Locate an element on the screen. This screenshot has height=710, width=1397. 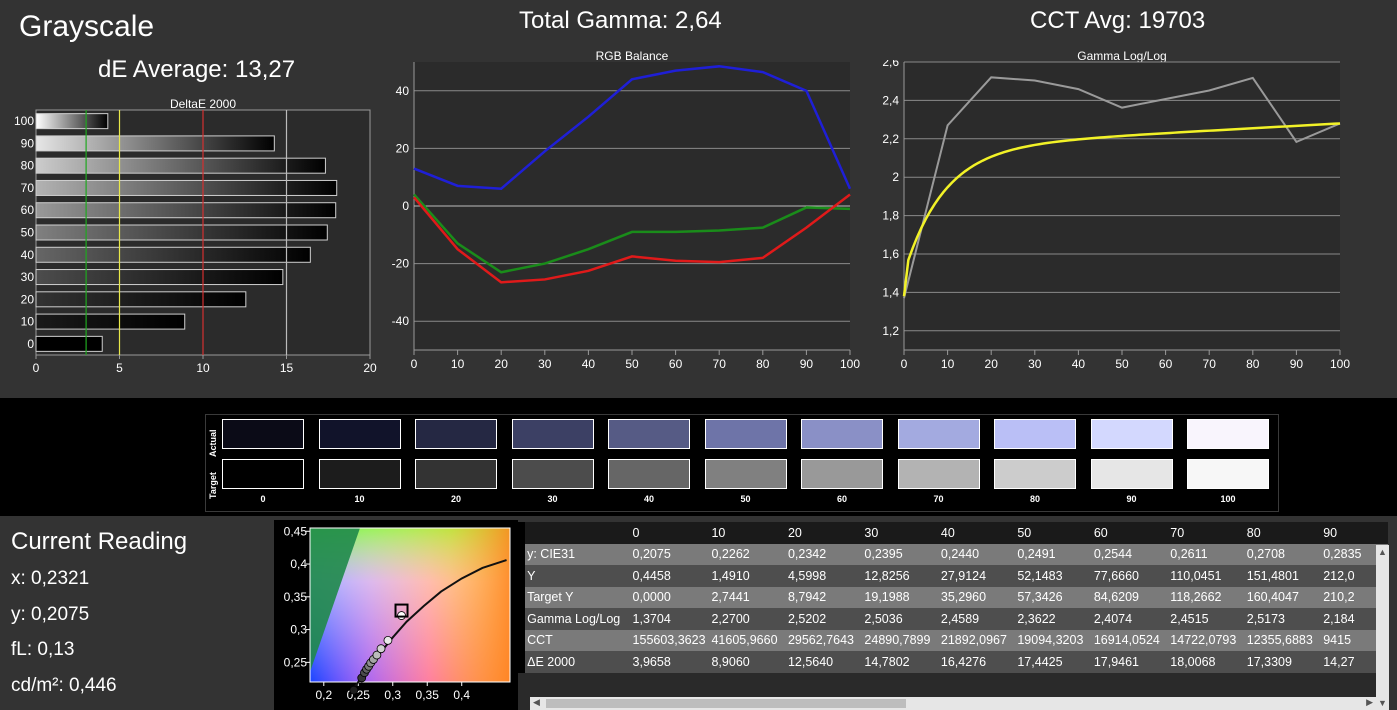
table-cell: 12,8256 is located at coordinates (900, 576).